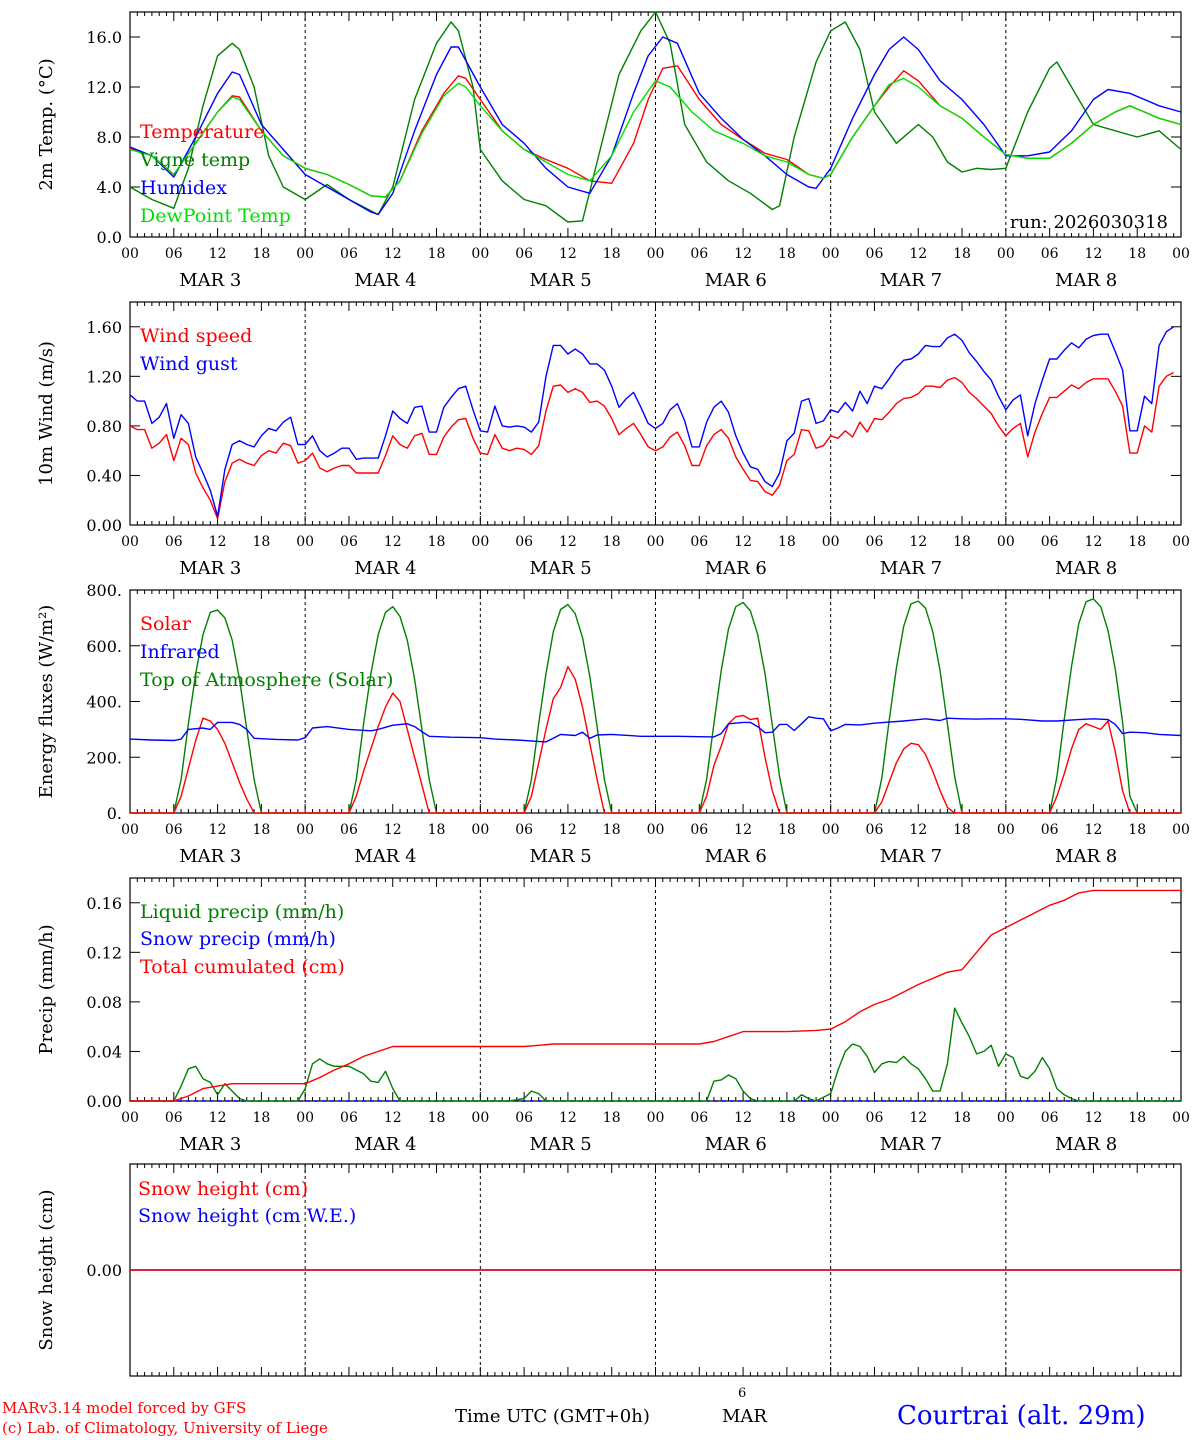 This screenshot has height=1440, width=1194. Describe the element at coordinates (744, 1416) in the screenshot. I see `center-month-label: MAR` at that location.